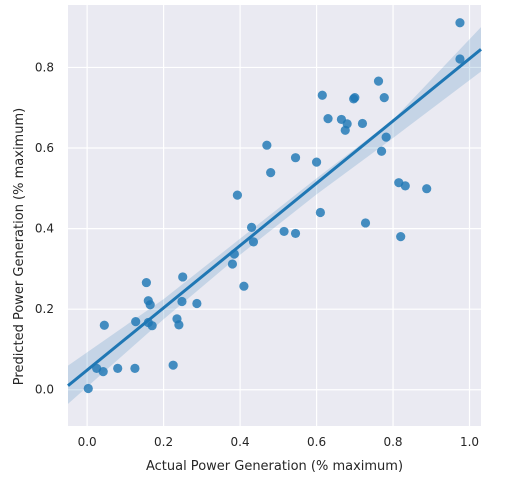  I want to click on x-tick-label: 0.8, so click(392, 442).